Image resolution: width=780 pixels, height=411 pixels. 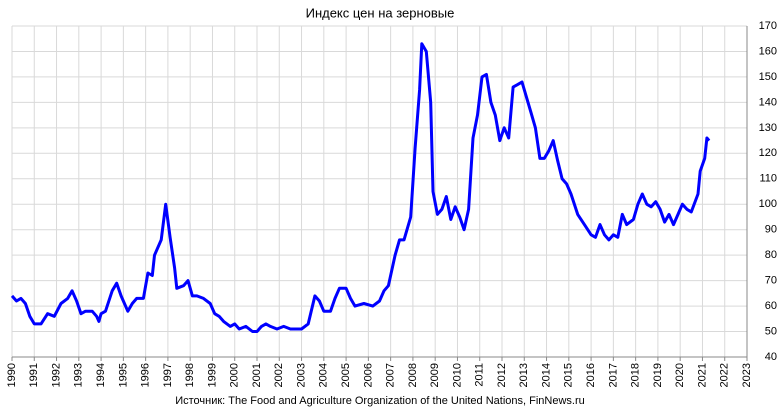 What do you see at coordinates (480, 375) in the screenshot?
I see `x-tick-label: 2011` at bounding box center [480, 375].